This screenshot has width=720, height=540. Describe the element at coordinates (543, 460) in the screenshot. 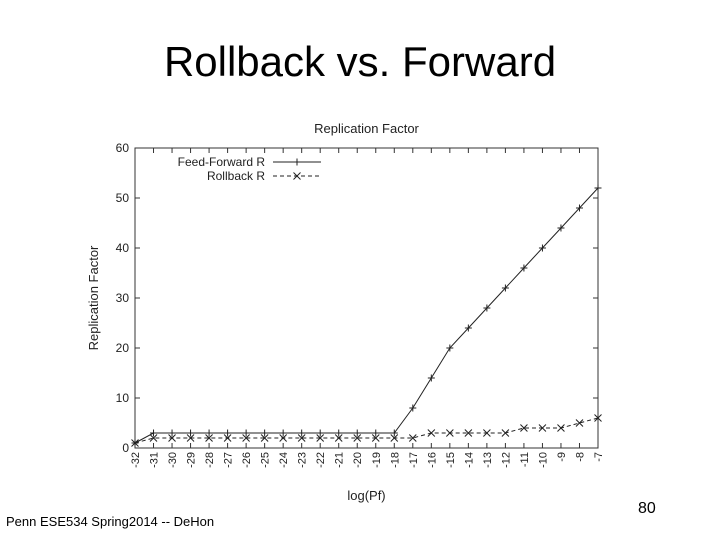

I see `x-tick-label: -10` at that location.